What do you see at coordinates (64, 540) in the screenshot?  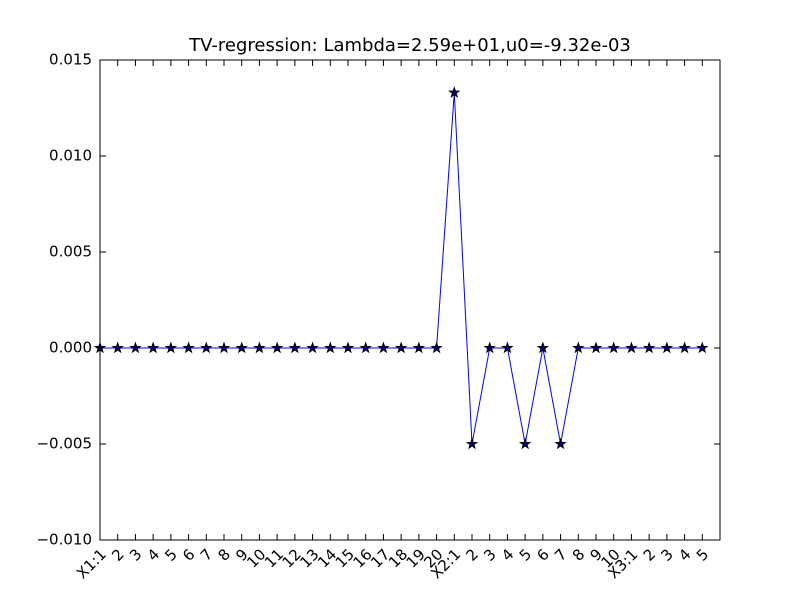 I see `y-tick-label: −0.010` at bounding box center [64, 540].